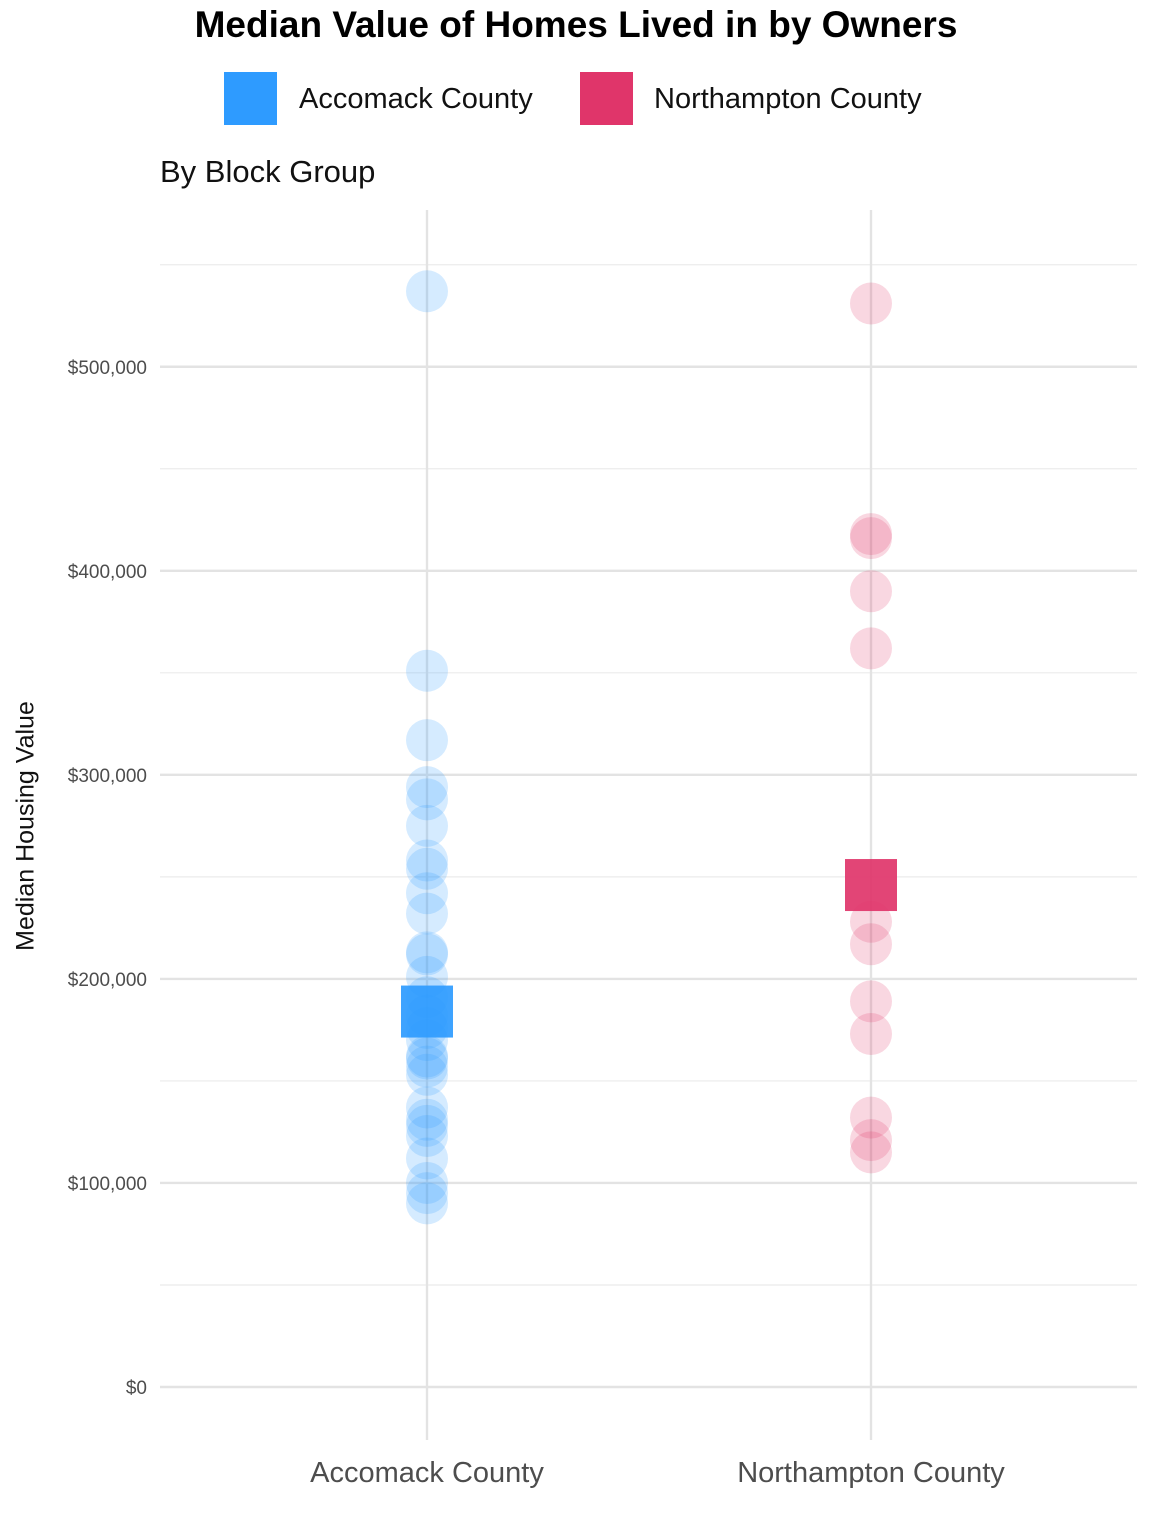 The image size is (1152, 1536). I want to click on chart-subtitle: By Block Group, so click(268, 171).